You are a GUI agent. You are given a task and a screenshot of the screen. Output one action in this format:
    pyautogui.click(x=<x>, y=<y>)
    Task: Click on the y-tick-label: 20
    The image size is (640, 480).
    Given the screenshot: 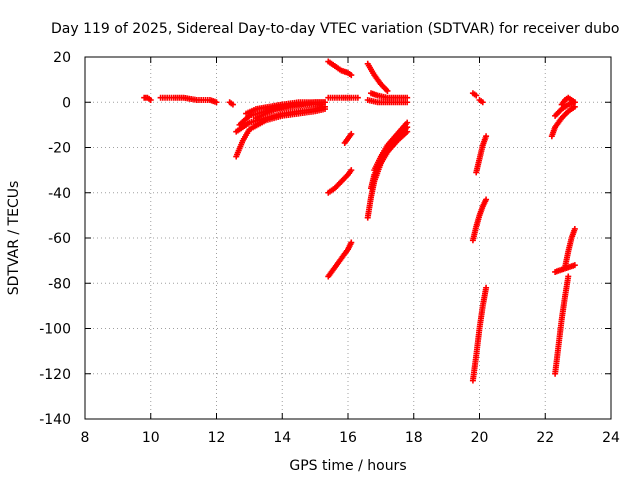 What is the action you would take?
    pyautogui.click(x=62, y=58)
    